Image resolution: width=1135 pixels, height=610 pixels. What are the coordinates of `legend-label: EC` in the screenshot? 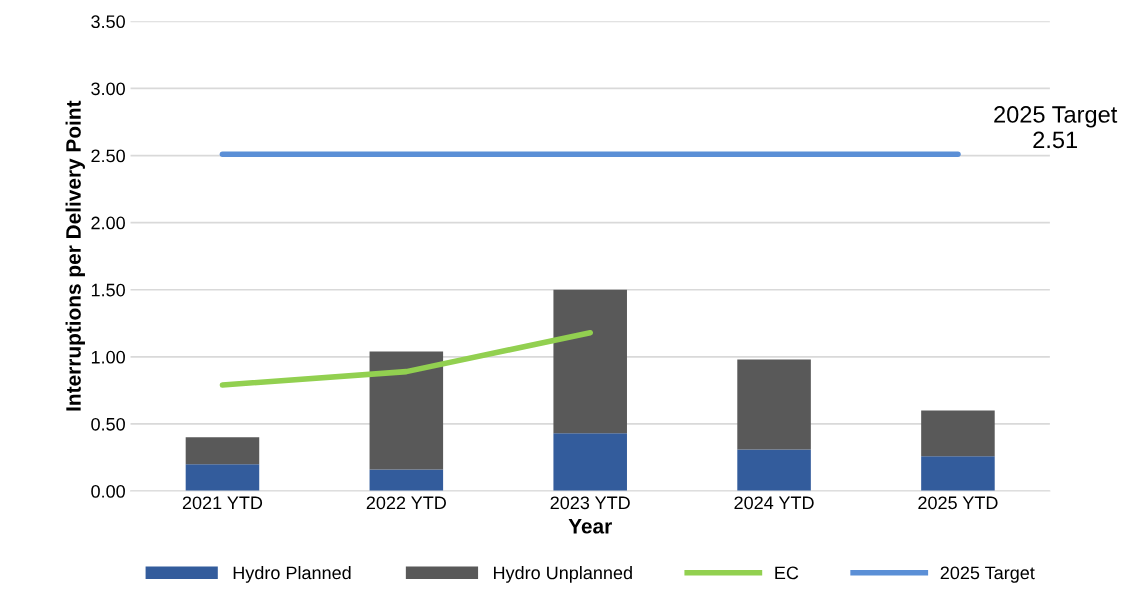 It's located at (787, 573).